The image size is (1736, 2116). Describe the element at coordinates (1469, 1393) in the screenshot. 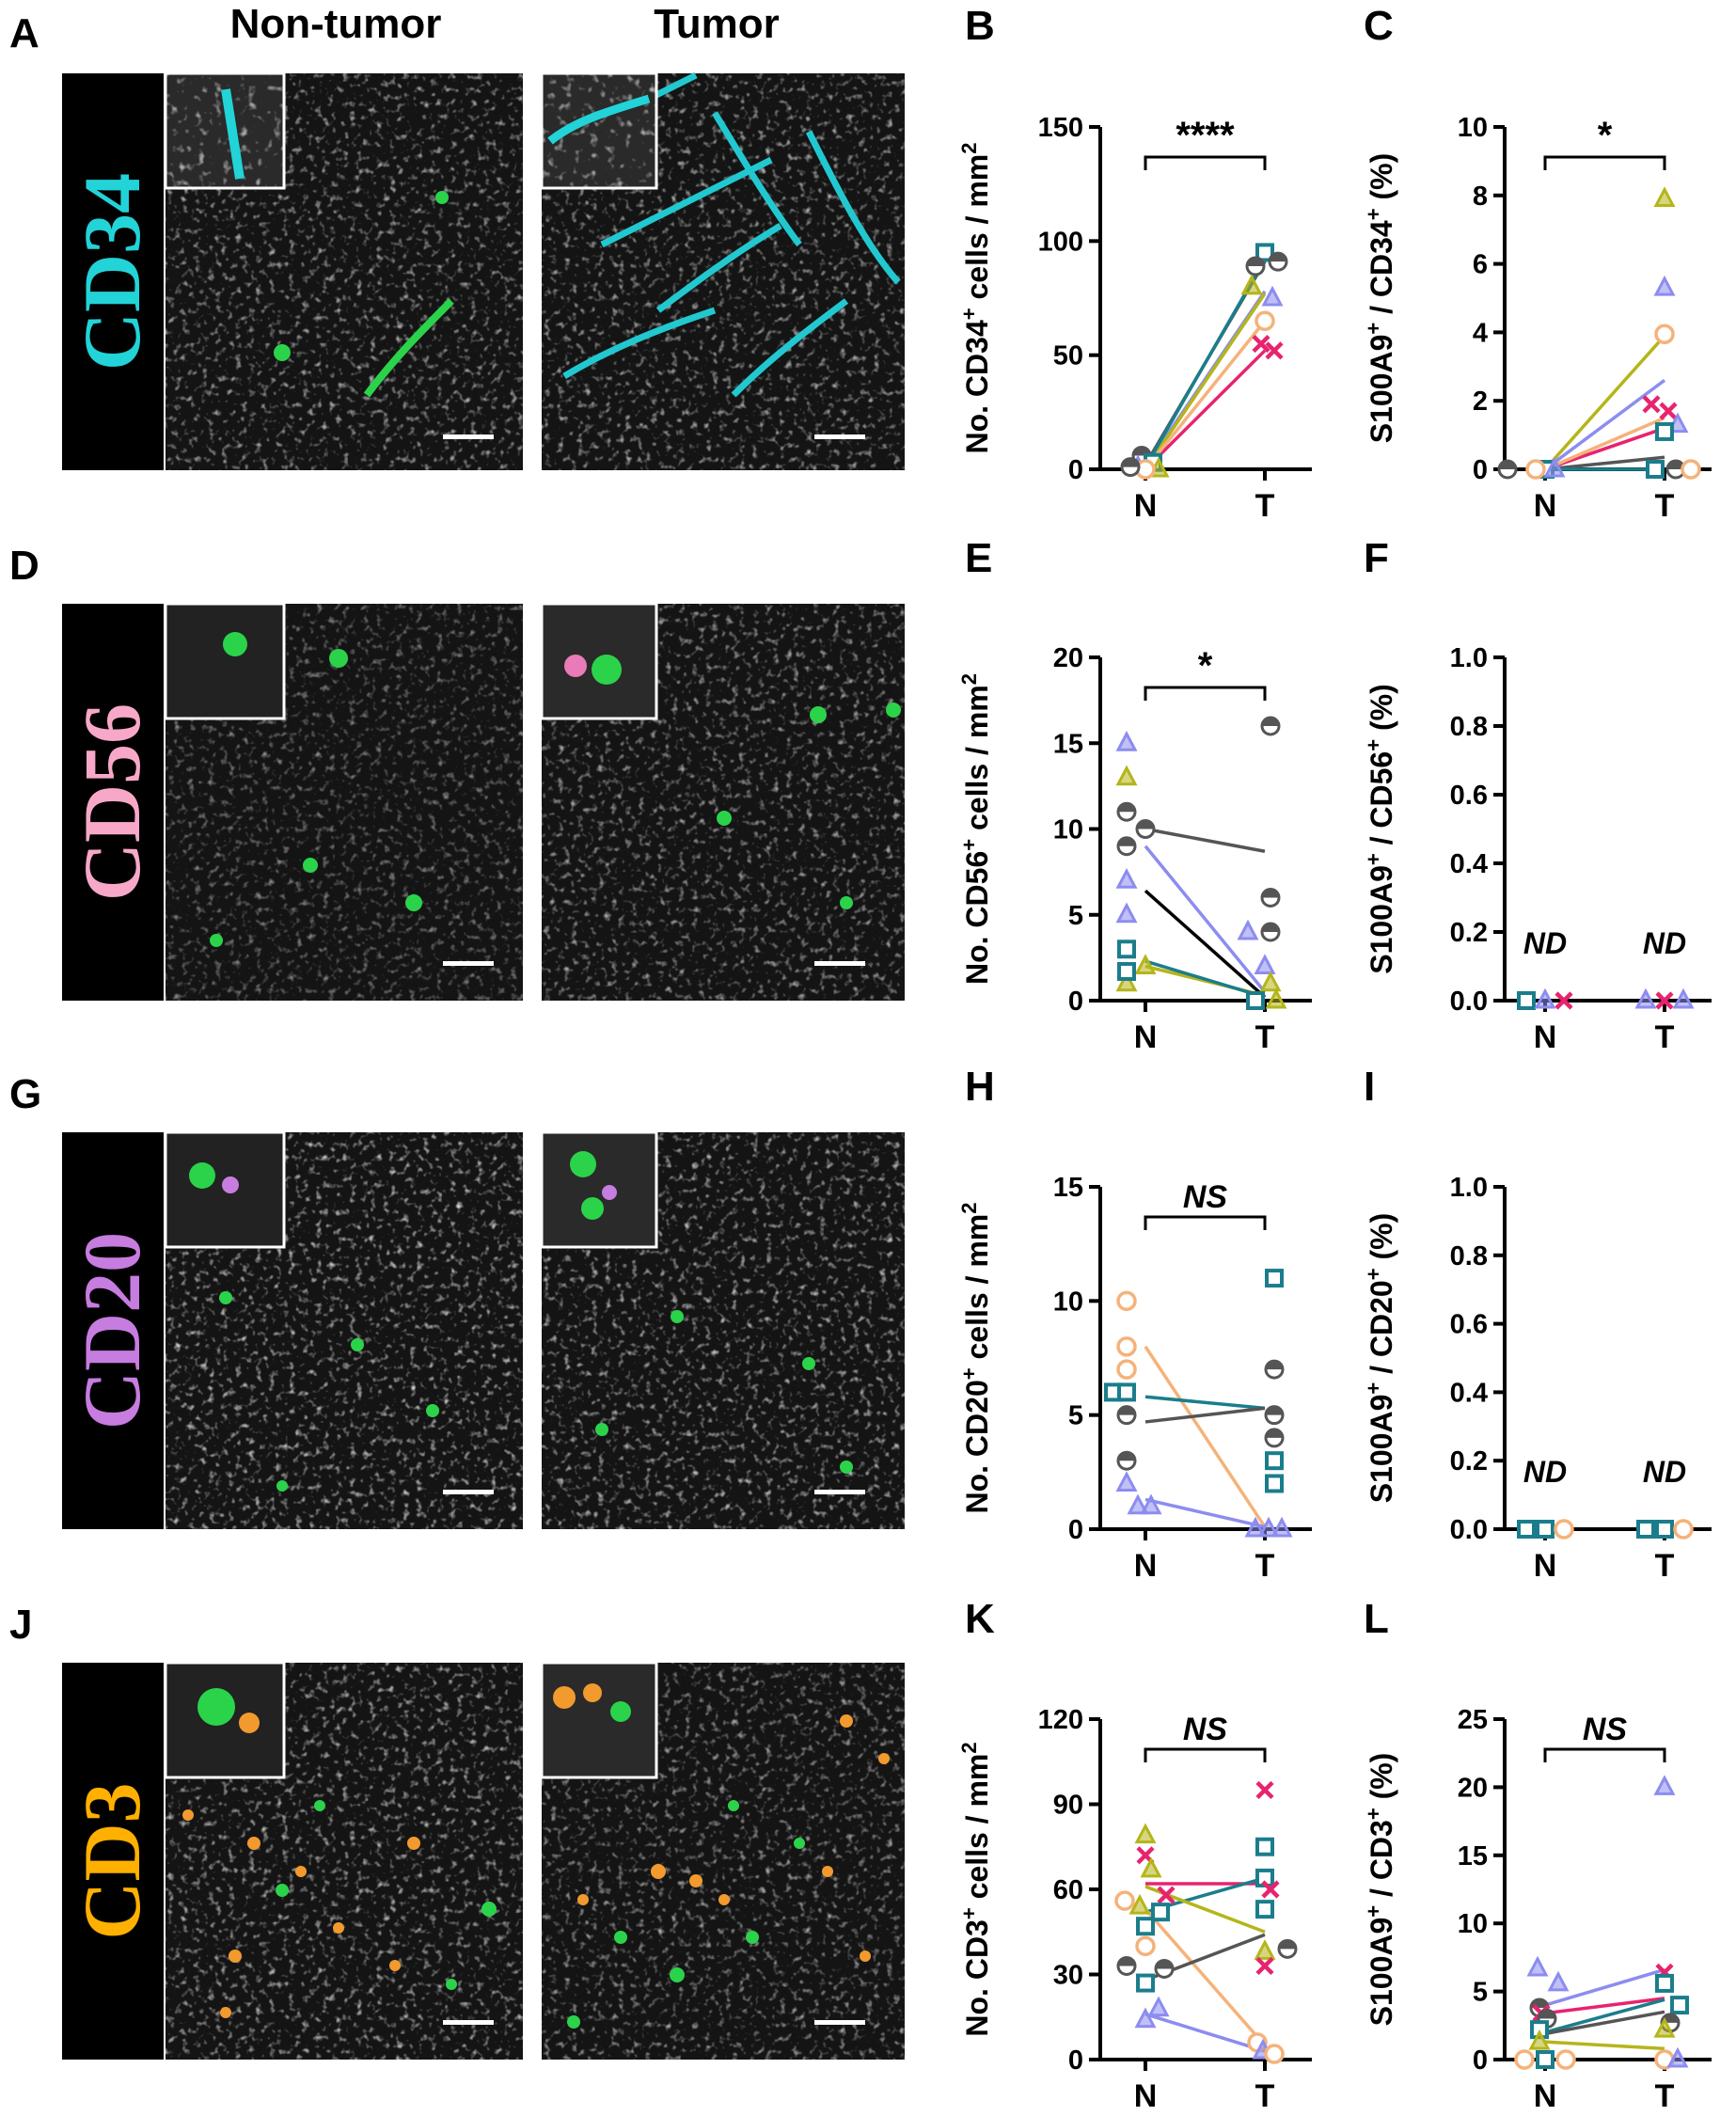

I see `y-tick-label: 0.4` at that location.